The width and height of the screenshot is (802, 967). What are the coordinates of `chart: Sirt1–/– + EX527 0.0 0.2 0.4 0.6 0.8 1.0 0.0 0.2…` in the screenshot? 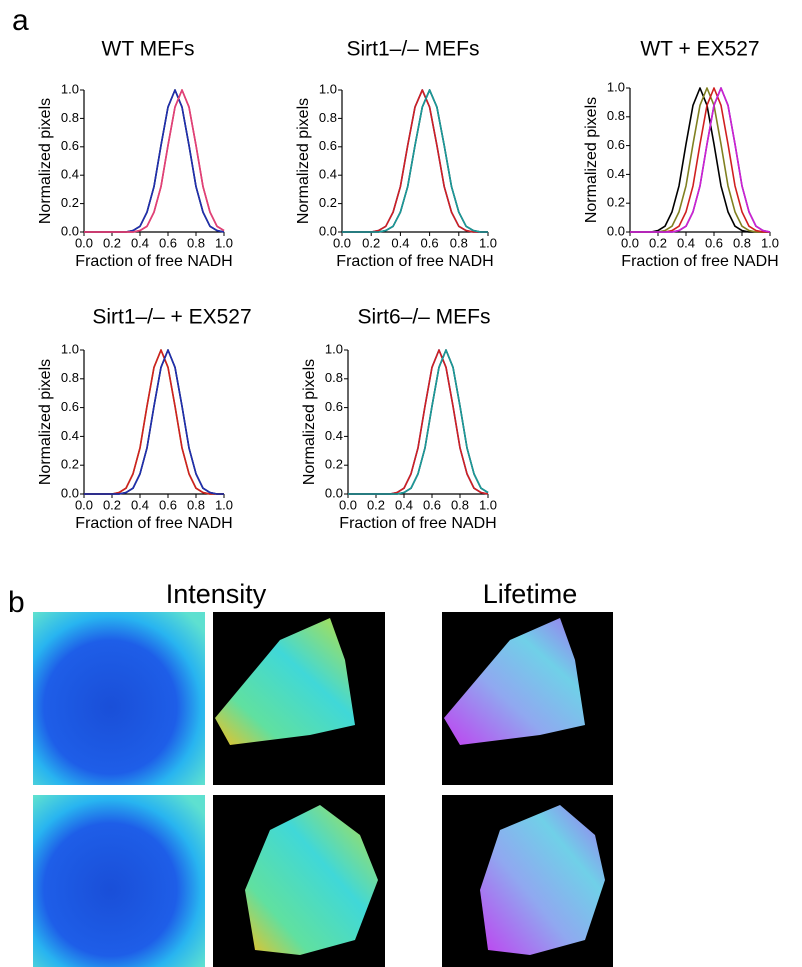 It's located at (144, 419).